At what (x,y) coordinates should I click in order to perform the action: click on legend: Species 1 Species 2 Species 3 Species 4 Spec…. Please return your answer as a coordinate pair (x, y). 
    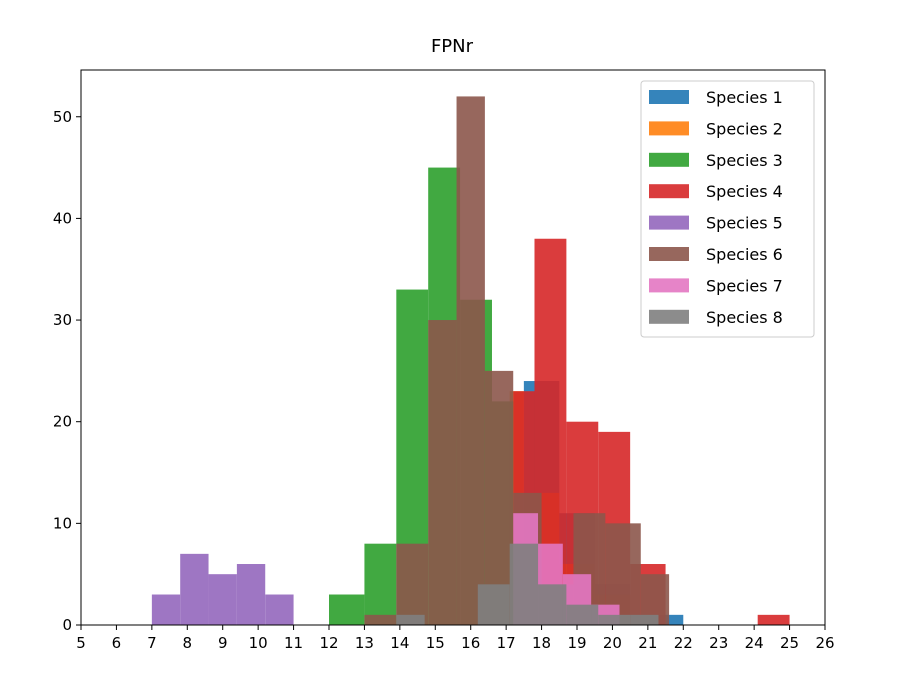
    Looking at the image, I should click on (727, 209).